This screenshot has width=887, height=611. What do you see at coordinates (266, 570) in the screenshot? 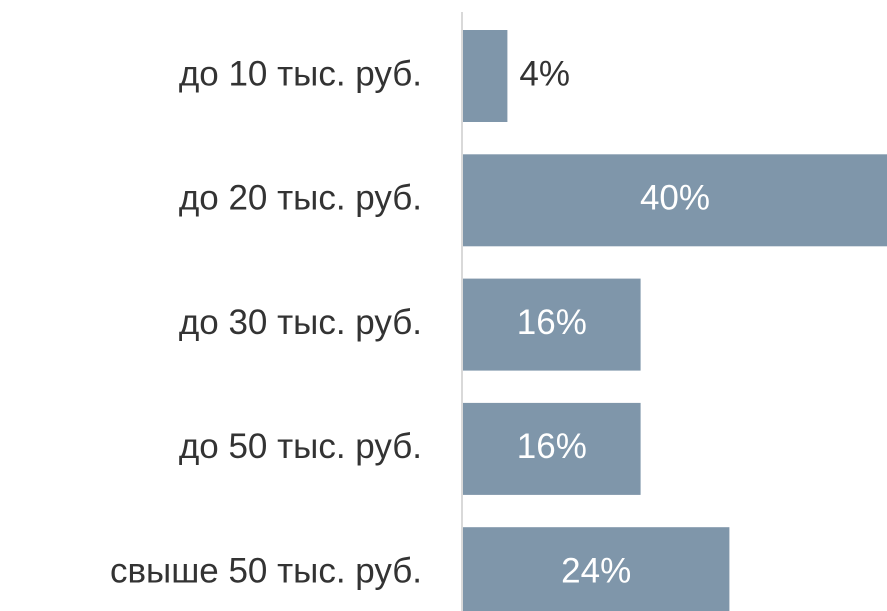
I see `category-label: свыше 50 тыс. руб.` at bounding box center [266, 570].